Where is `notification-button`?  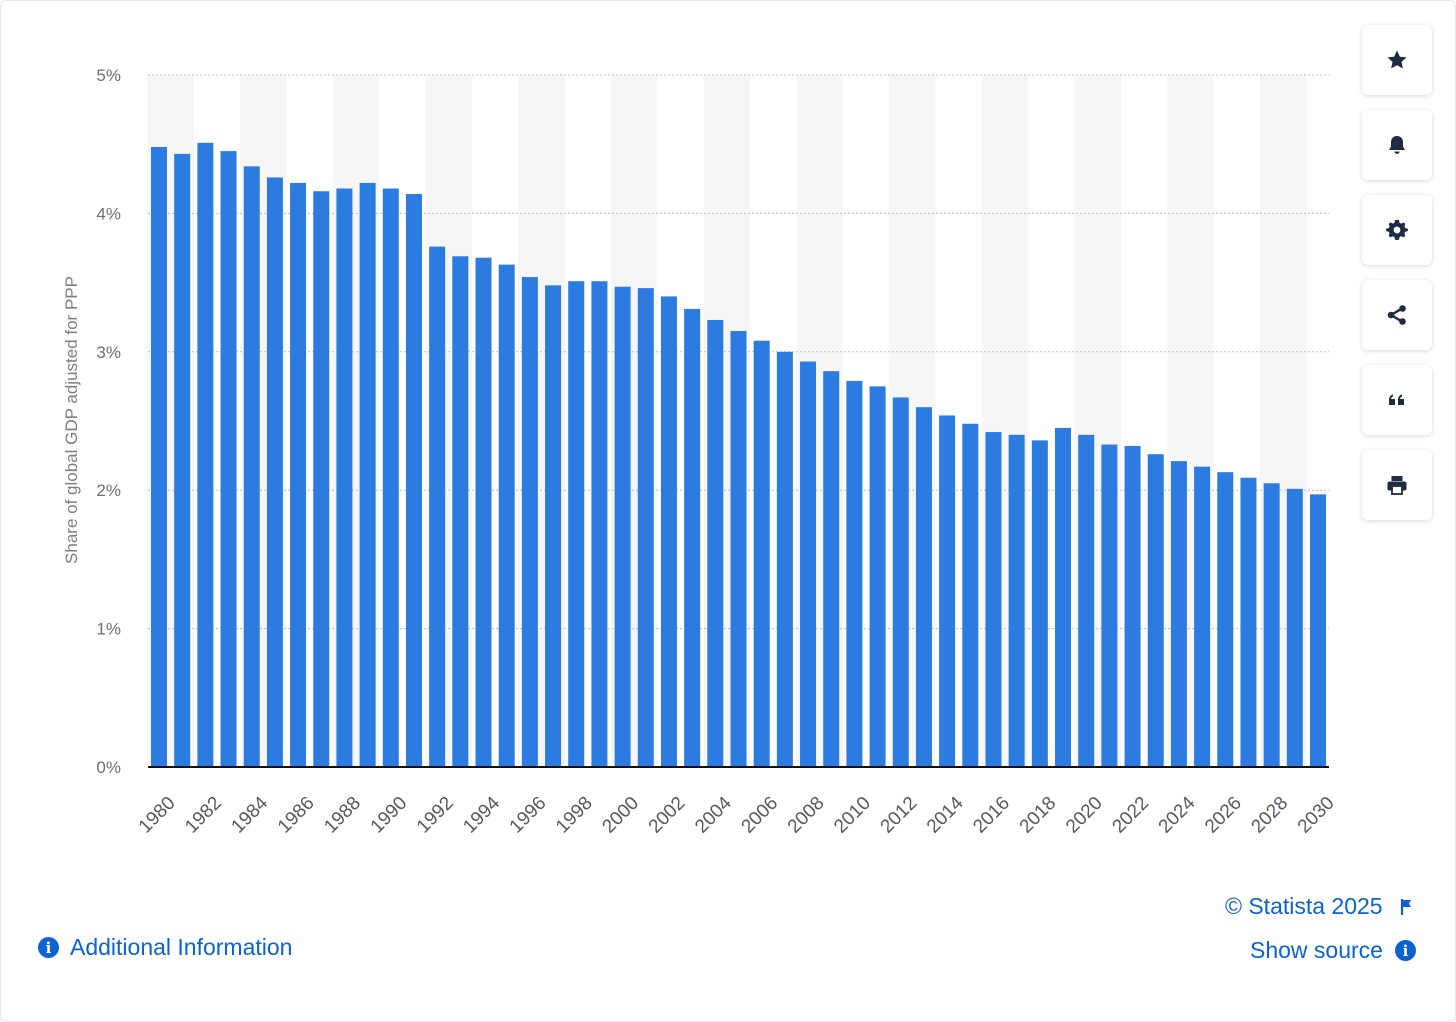
notification-button is located at coordinates (1397, 145).